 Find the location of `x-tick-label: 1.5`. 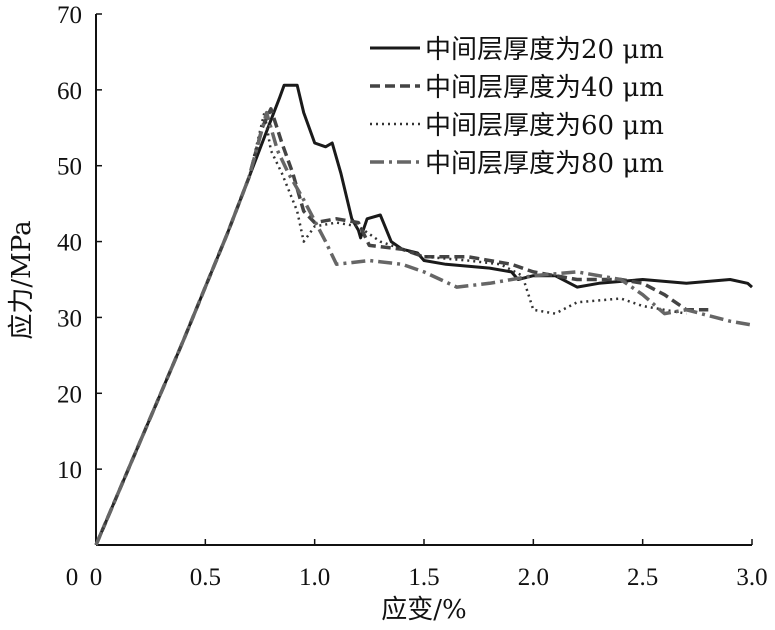

x-tick-label: 1.5 is located at coordinates (423, 577).